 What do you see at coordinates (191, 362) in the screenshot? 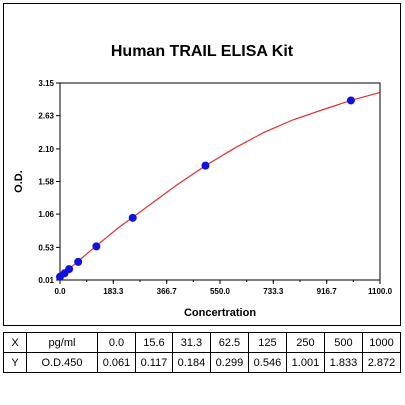
I see `table-cell: 0.184` at bounding box center [191, 362].